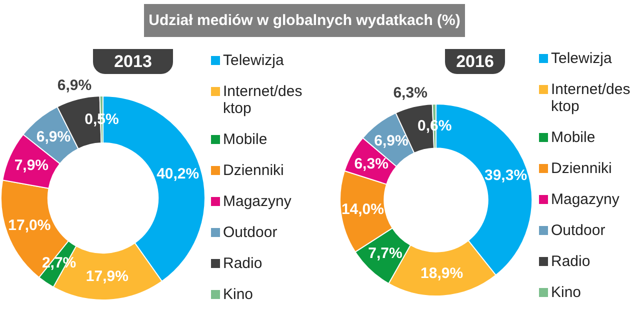  Describe the element at coordinates (29, 225) in the screenshot. I see `data-label: 17,0%` at that location.